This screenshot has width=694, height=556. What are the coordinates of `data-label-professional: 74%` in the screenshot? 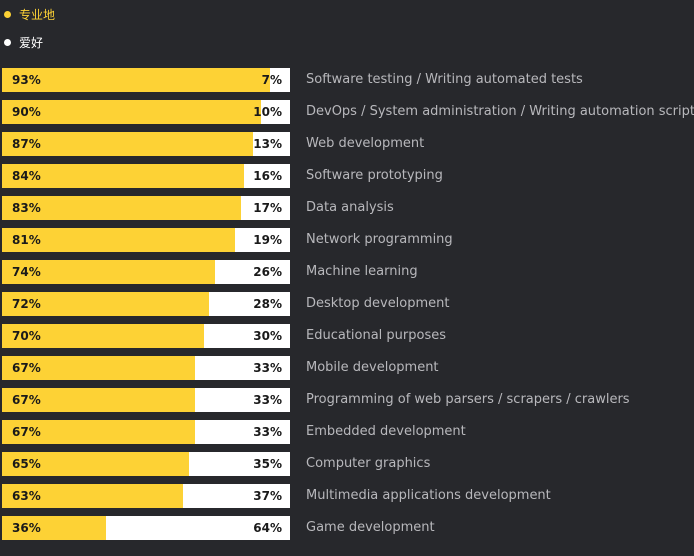 It's located at (26, 272).